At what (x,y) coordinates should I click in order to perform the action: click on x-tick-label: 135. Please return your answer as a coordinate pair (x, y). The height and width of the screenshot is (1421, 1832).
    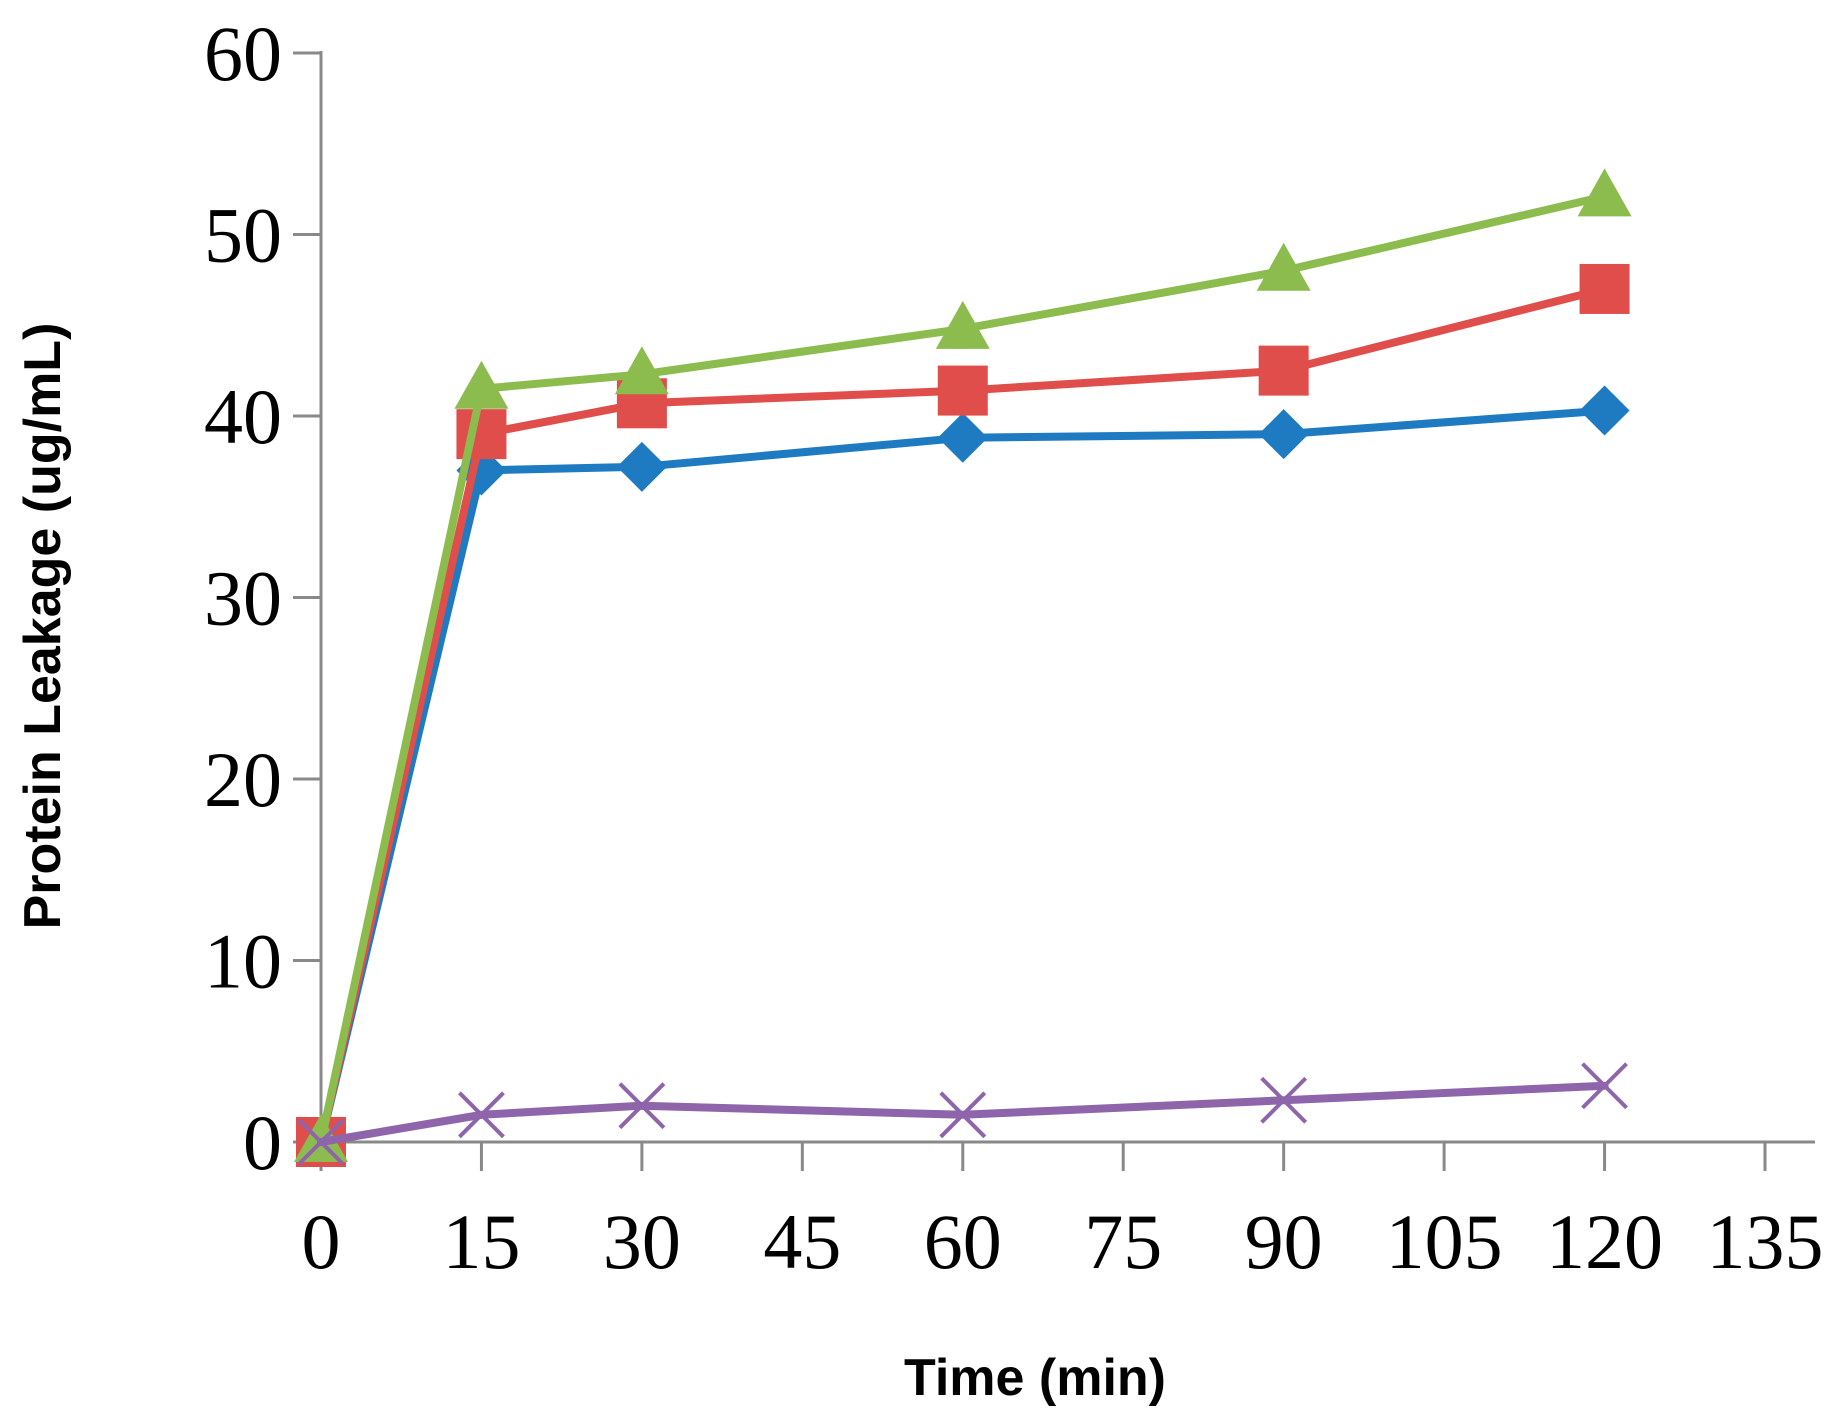
    Looking at the image, I should click on (1765, 1241).